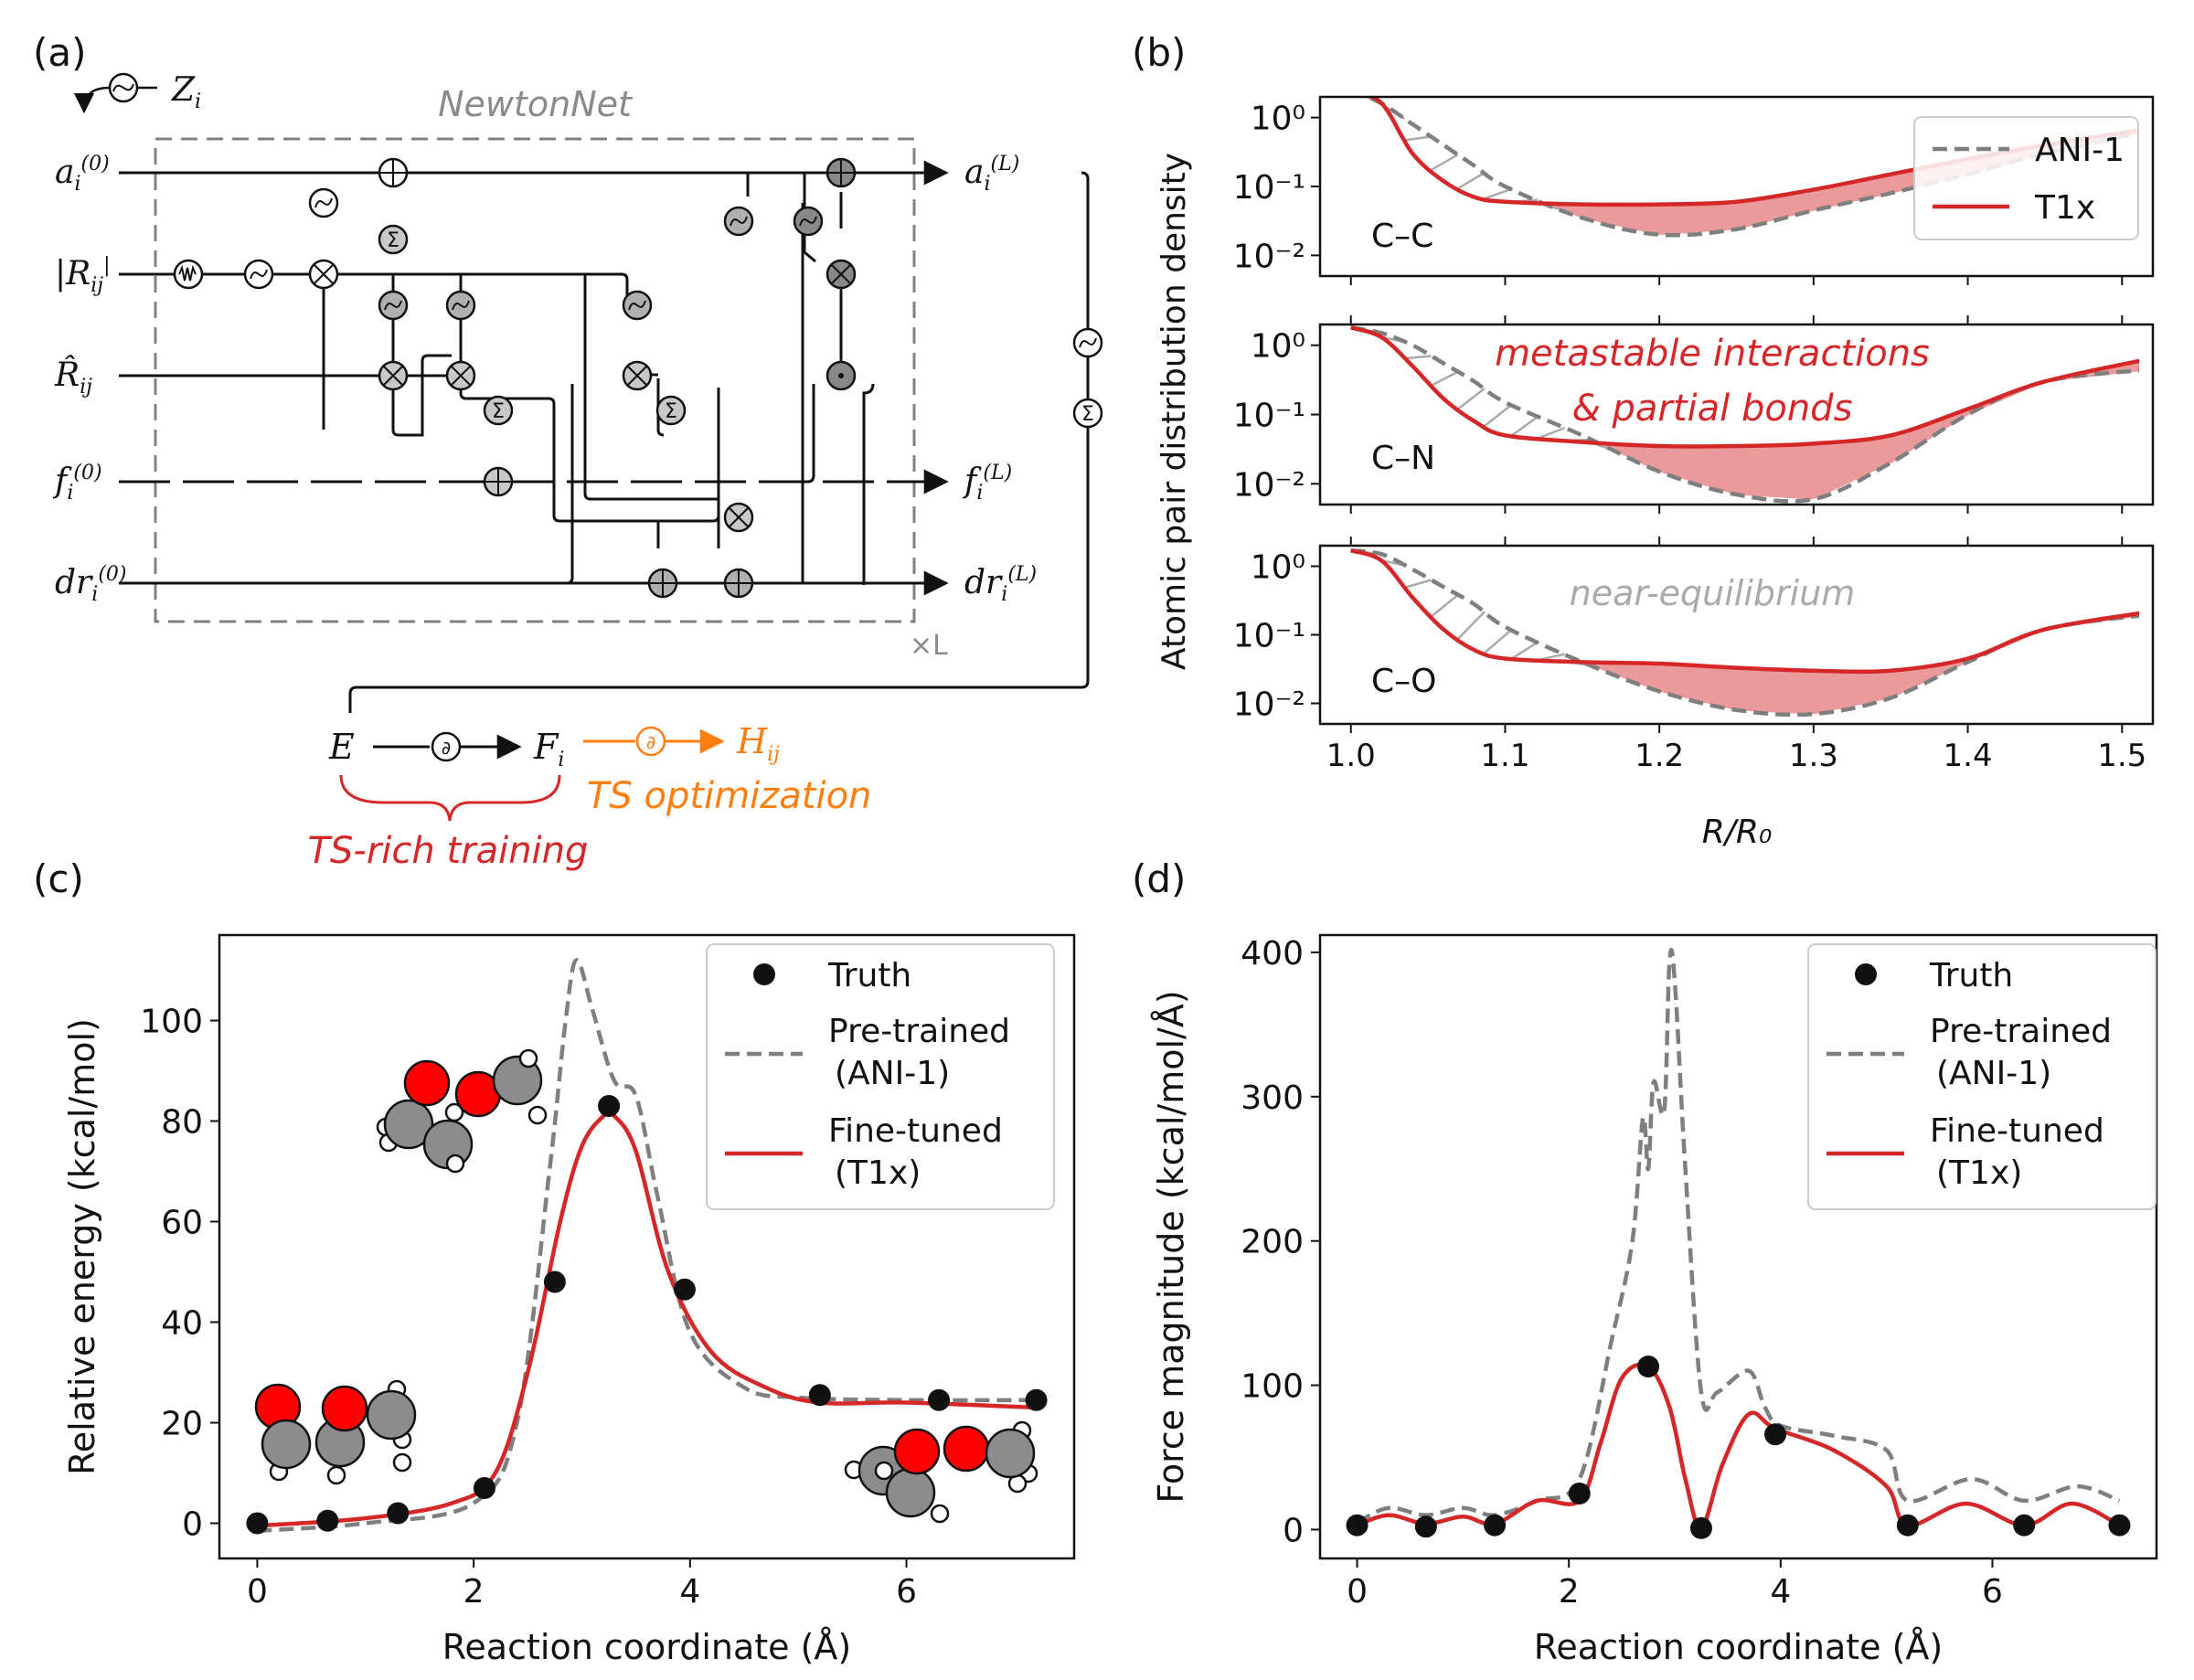  What do you see at coordinates (689, 1592) in the screenshot?
I see `x-tick-label: 4` at bounding box center [689, 1592].